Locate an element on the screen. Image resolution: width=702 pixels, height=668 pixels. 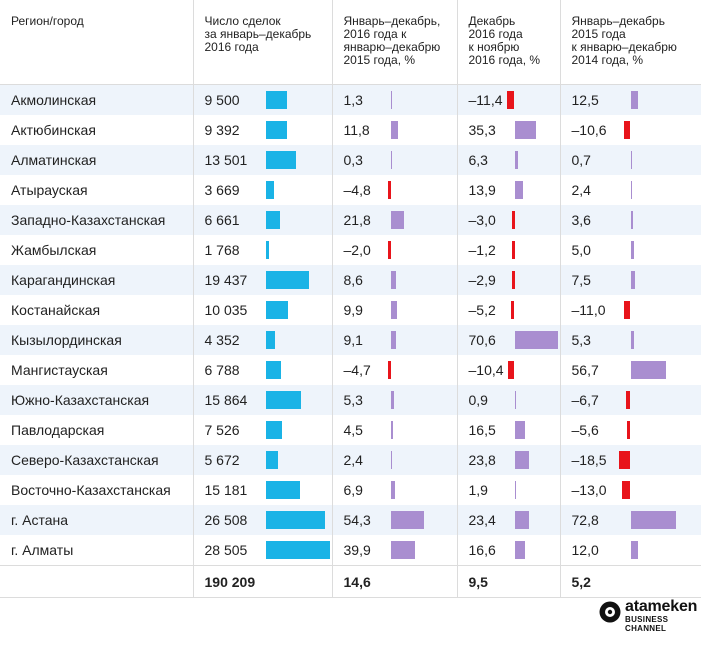
mom-cell: –11,4 is located at coordinates (509, 99).